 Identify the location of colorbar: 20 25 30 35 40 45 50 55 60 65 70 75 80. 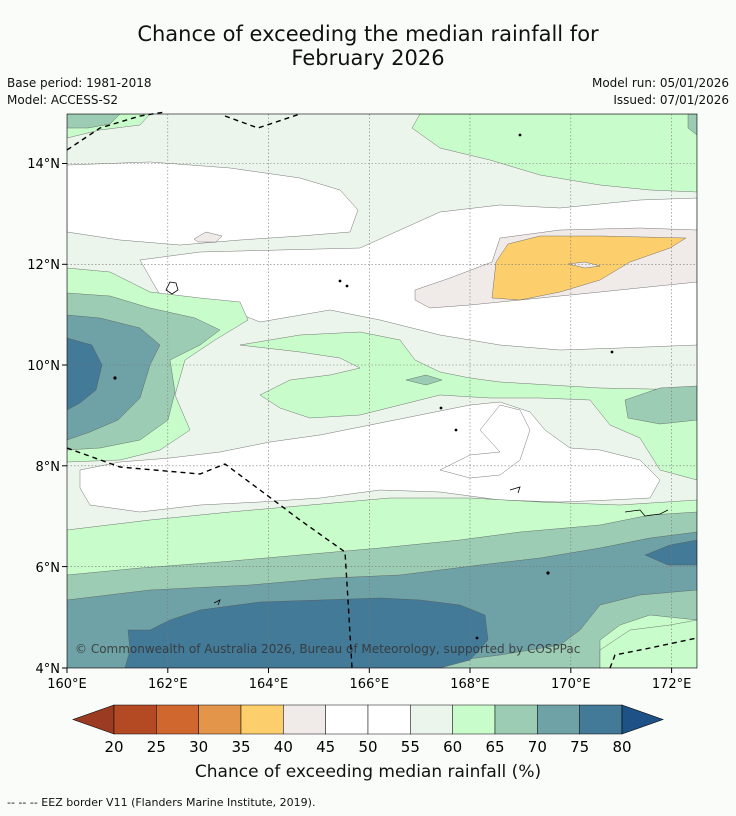
(368, 730).